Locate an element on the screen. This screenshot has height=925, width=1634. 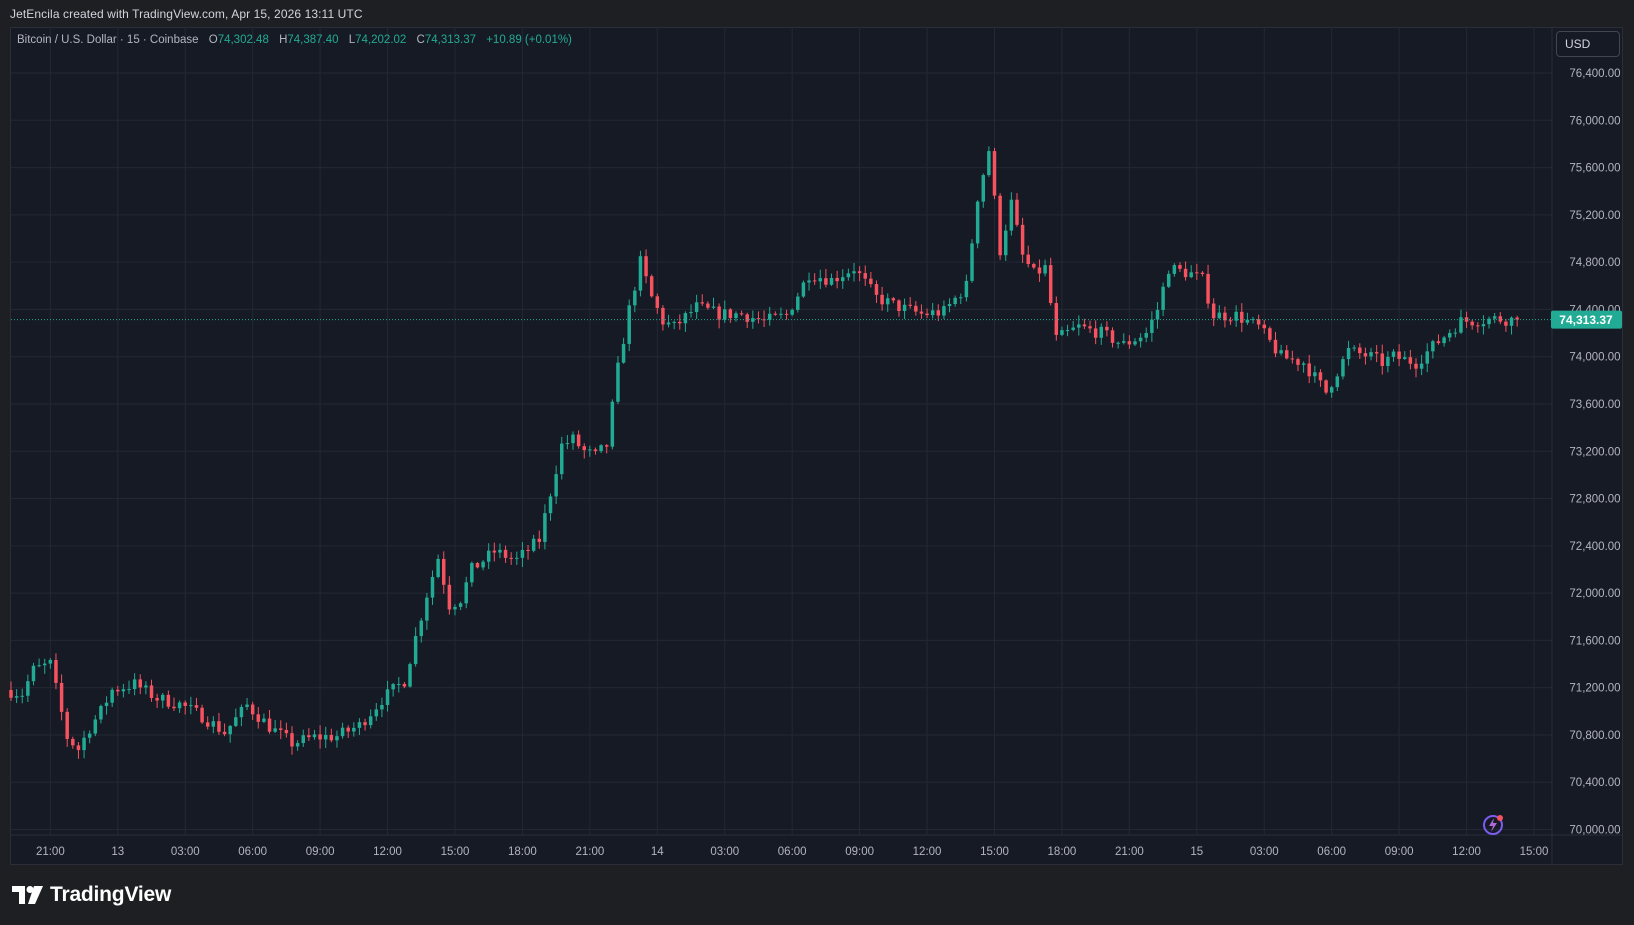
currency-button: USD is located at coordinates (1588, 44).